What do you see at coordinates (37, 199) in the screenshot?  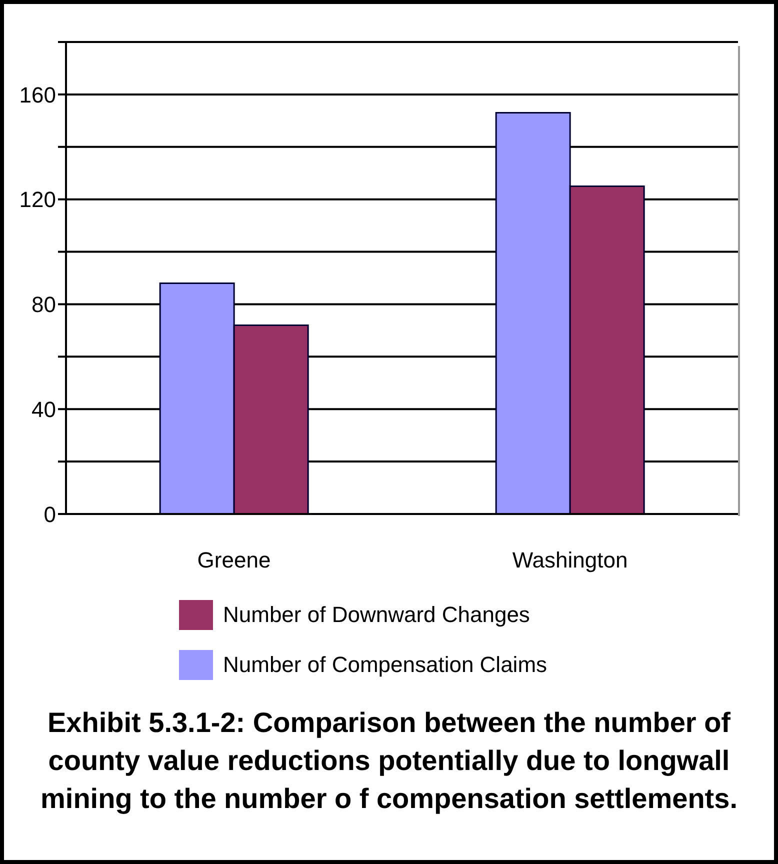 I see `y-tick-label: 120` at bounding box center [37, 199].